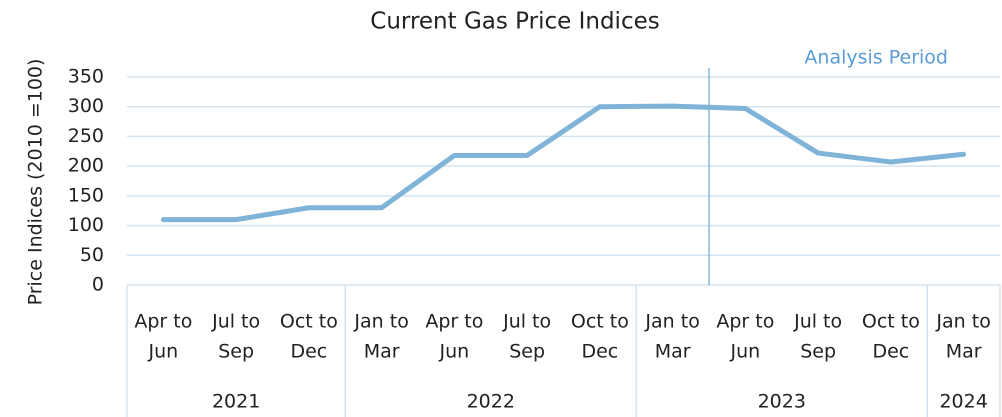 The width and height of the screenshot is (1002, 417). Describe the element at coordinates (491, 402) in the screenshot. I see `group-label: 2022` at that location.